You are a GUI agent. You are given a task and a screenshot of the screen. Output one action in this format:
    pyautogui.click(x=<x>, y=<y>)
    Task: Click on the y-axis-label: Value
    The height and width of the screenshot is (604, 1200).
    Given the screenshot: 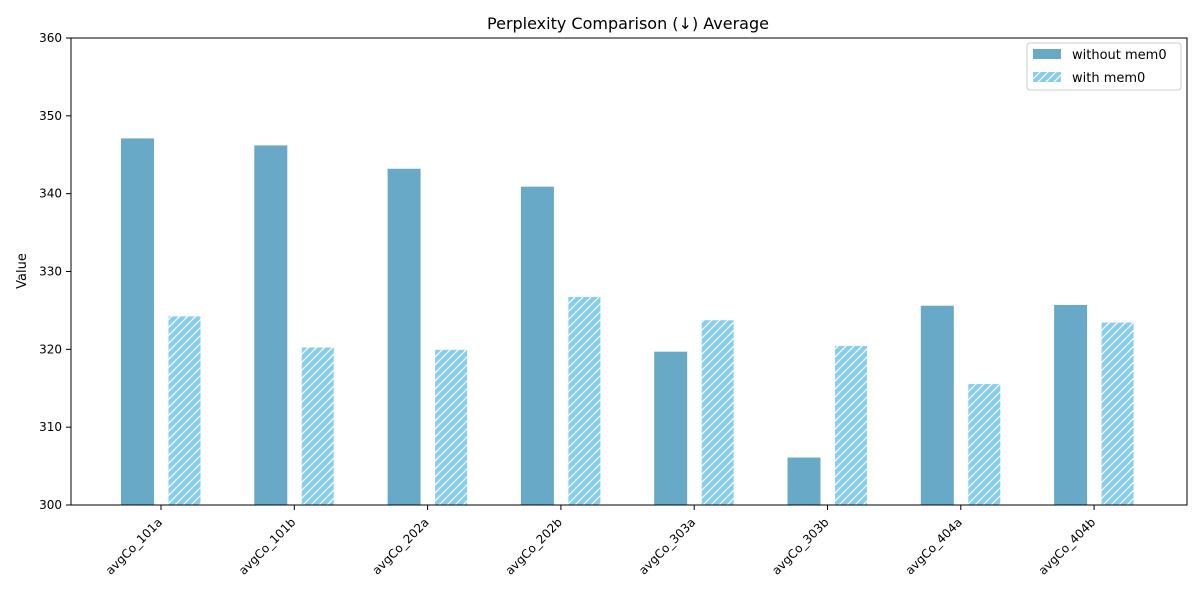 What is the action you would take?
    pyautogui.click(x=22, y=271)
    